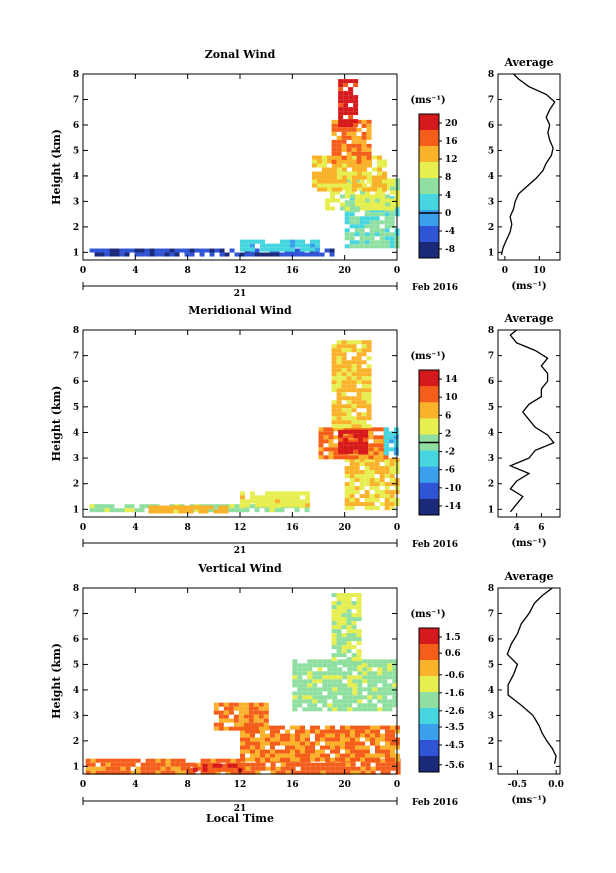 This screenshot has height=873, width=616. I want to click on profile-y-tick-label: 3, so click(491, 716).